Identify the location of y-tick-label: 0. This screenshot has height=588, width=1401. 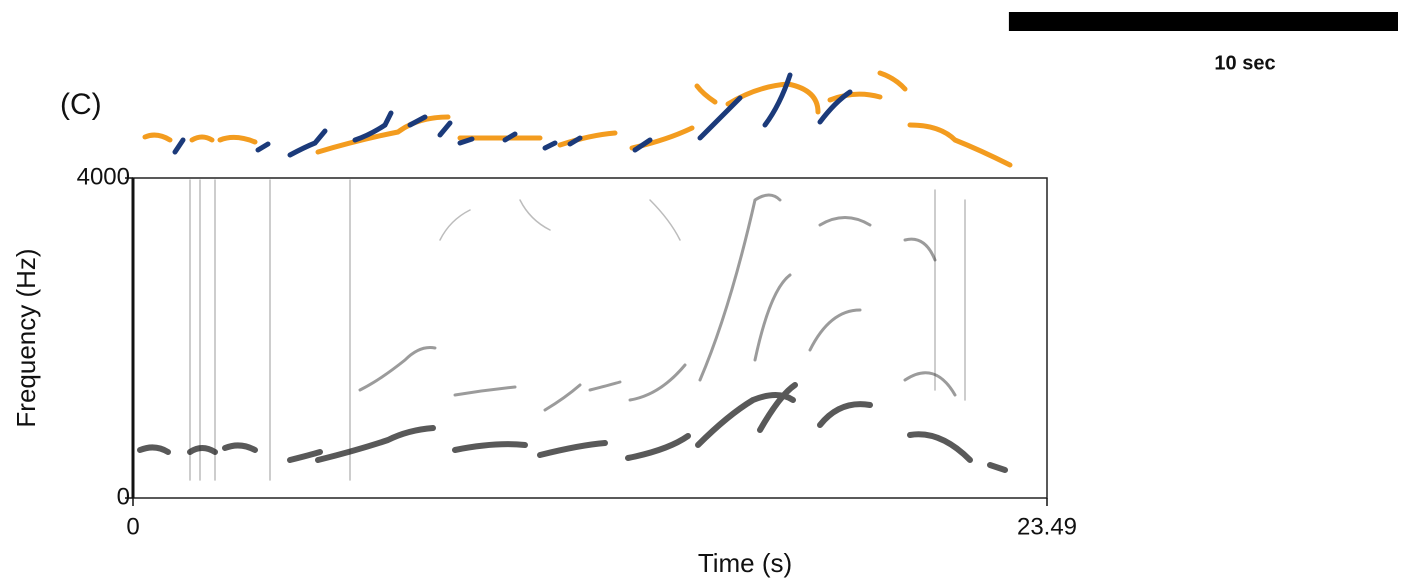
(123, 496).